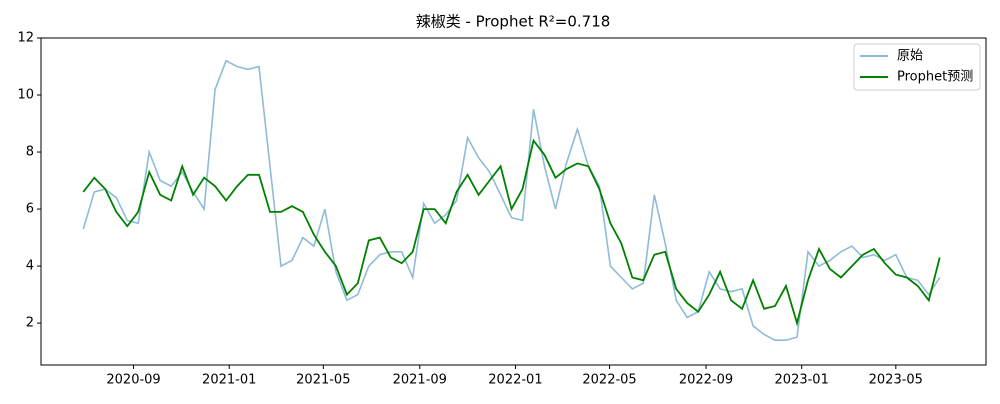 The image size is (1000, 404). Describe the element at coordinates (802, 380) in the screenshot. I see `x-tick-label: 2023-01` at that location.